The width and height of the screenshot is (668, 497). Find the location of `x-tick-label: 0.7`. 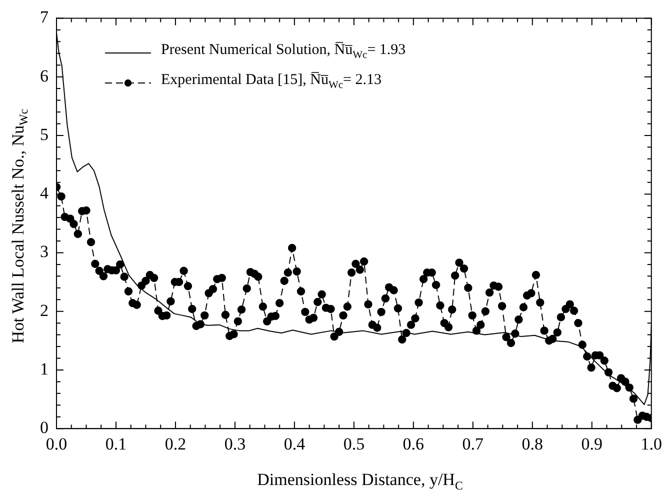

x-tick-label: 0.7 is located at coordinates (473, 444).